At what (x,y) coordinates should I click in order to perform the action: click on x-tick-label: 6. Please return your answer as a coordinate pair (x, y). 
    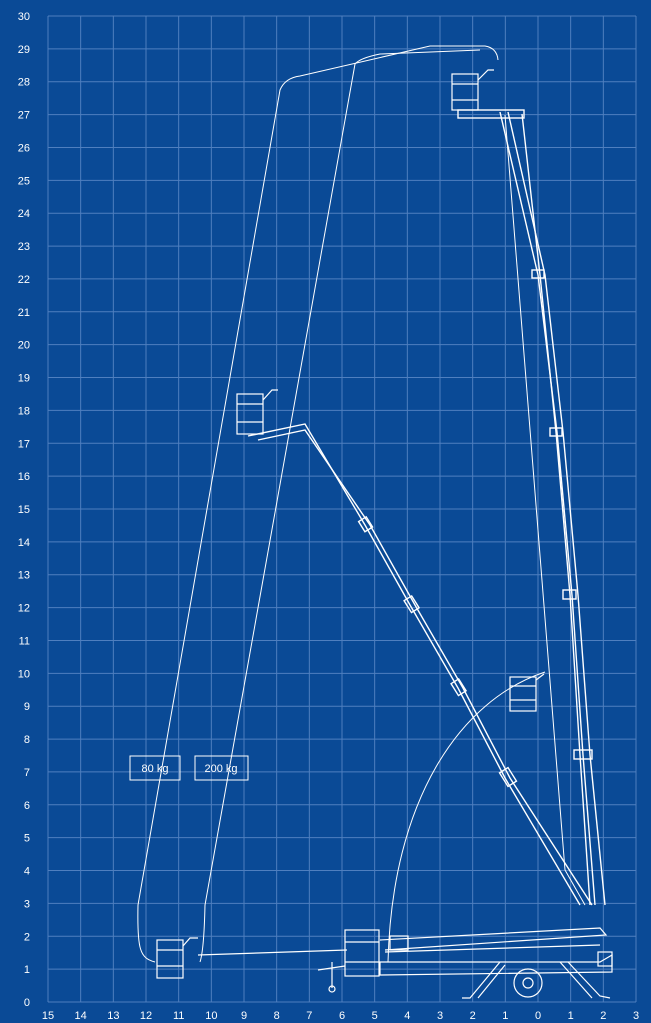
    Looking at the image, I should click on (342, 1016).